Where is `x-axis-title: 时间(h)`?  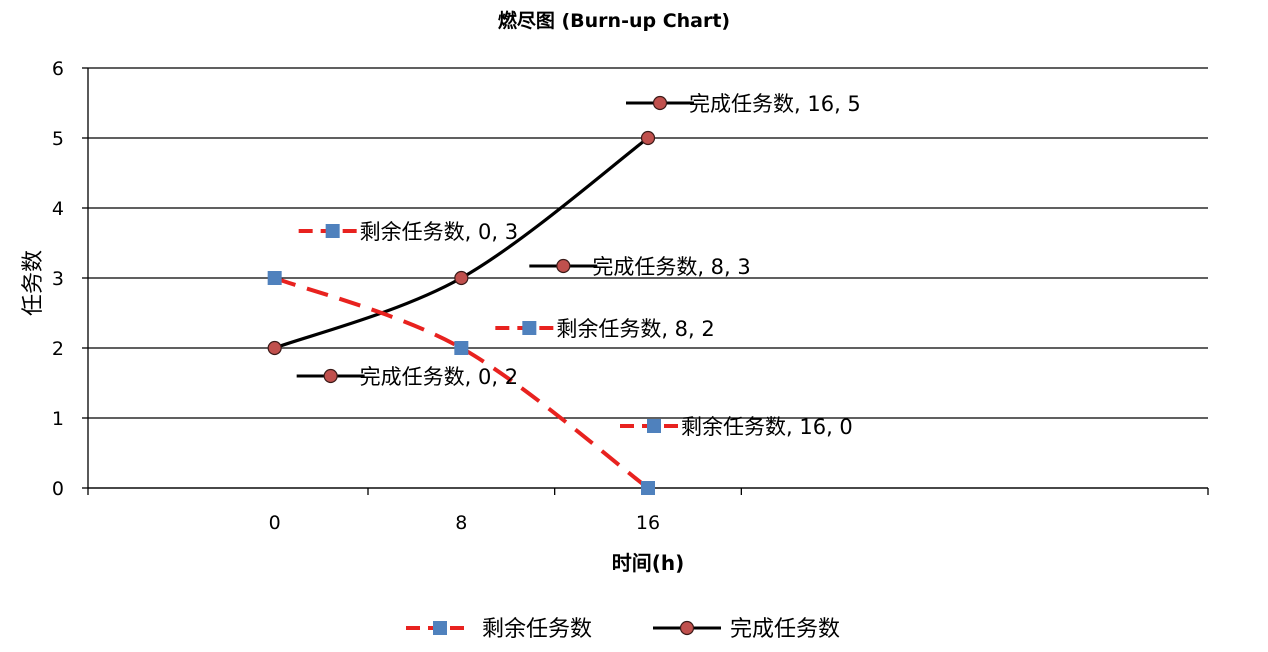 x-axis-title: 时间(h) is located at coordinates (648, 563).